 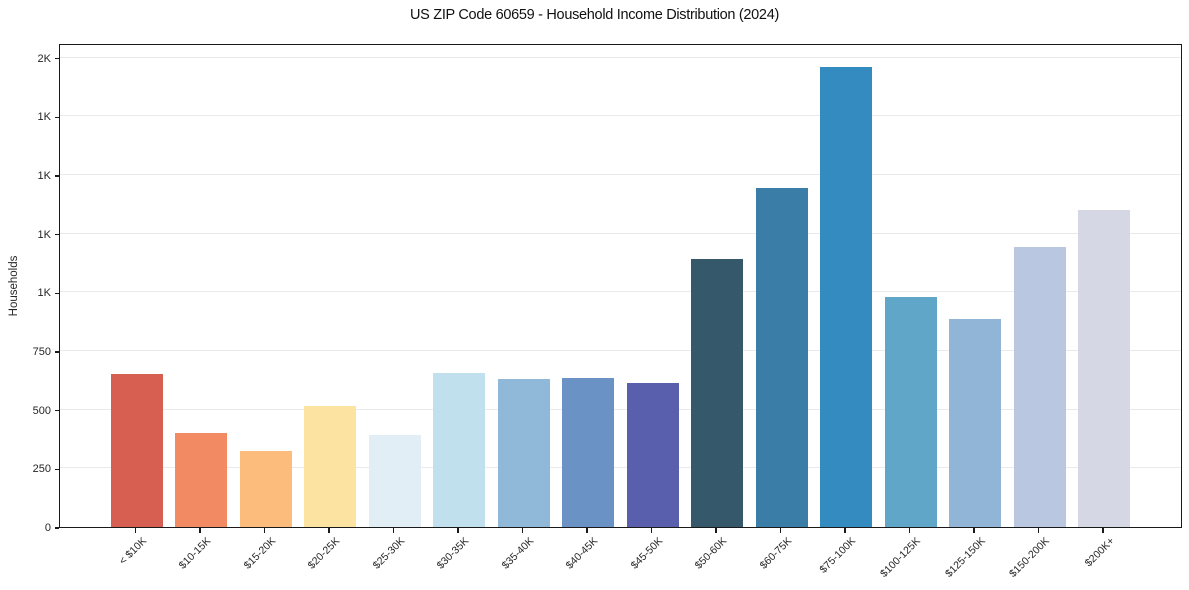 What do you see at coordinates (41, 410) in the screenshot?
I see `y-tick-label: 500` at bounding box center [41, 410].